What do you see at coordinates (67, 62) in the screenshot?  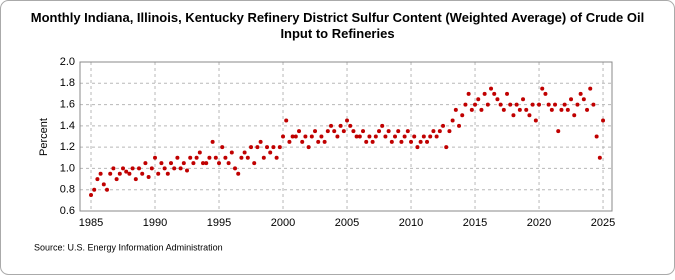 I see `y-tick-label: 2.0` at bounding box center [67, 62].